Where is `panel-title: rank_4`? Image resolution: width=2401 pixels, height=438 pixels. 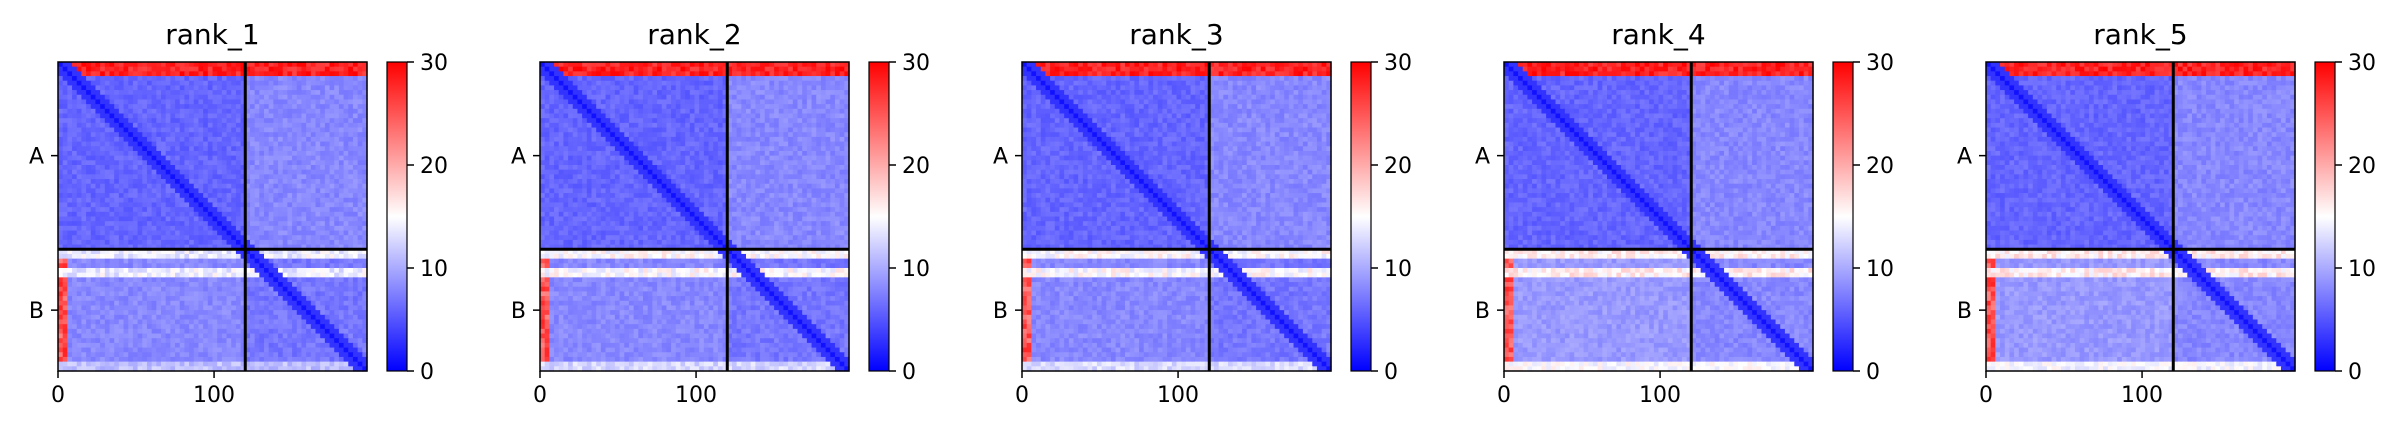 panel-title: rank_4 is located at coordinates (1658, 34).